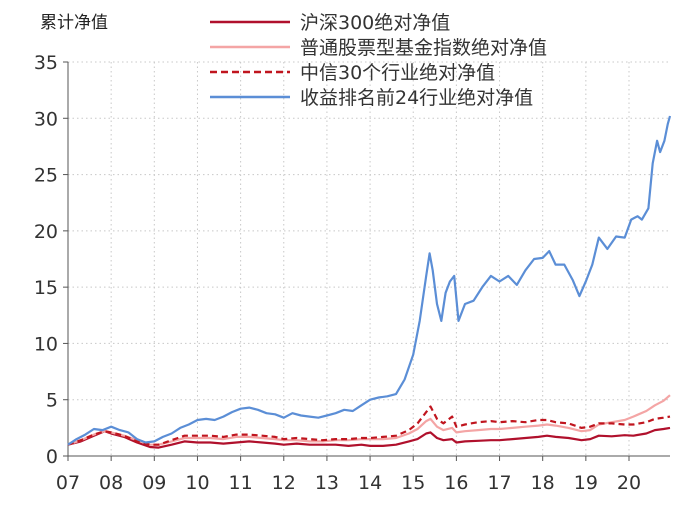 This screenshot has height=505, width=674. Describe the element at coordinates (52, 457) in the screenshot. I see `y-tick-label: 0` at that location.